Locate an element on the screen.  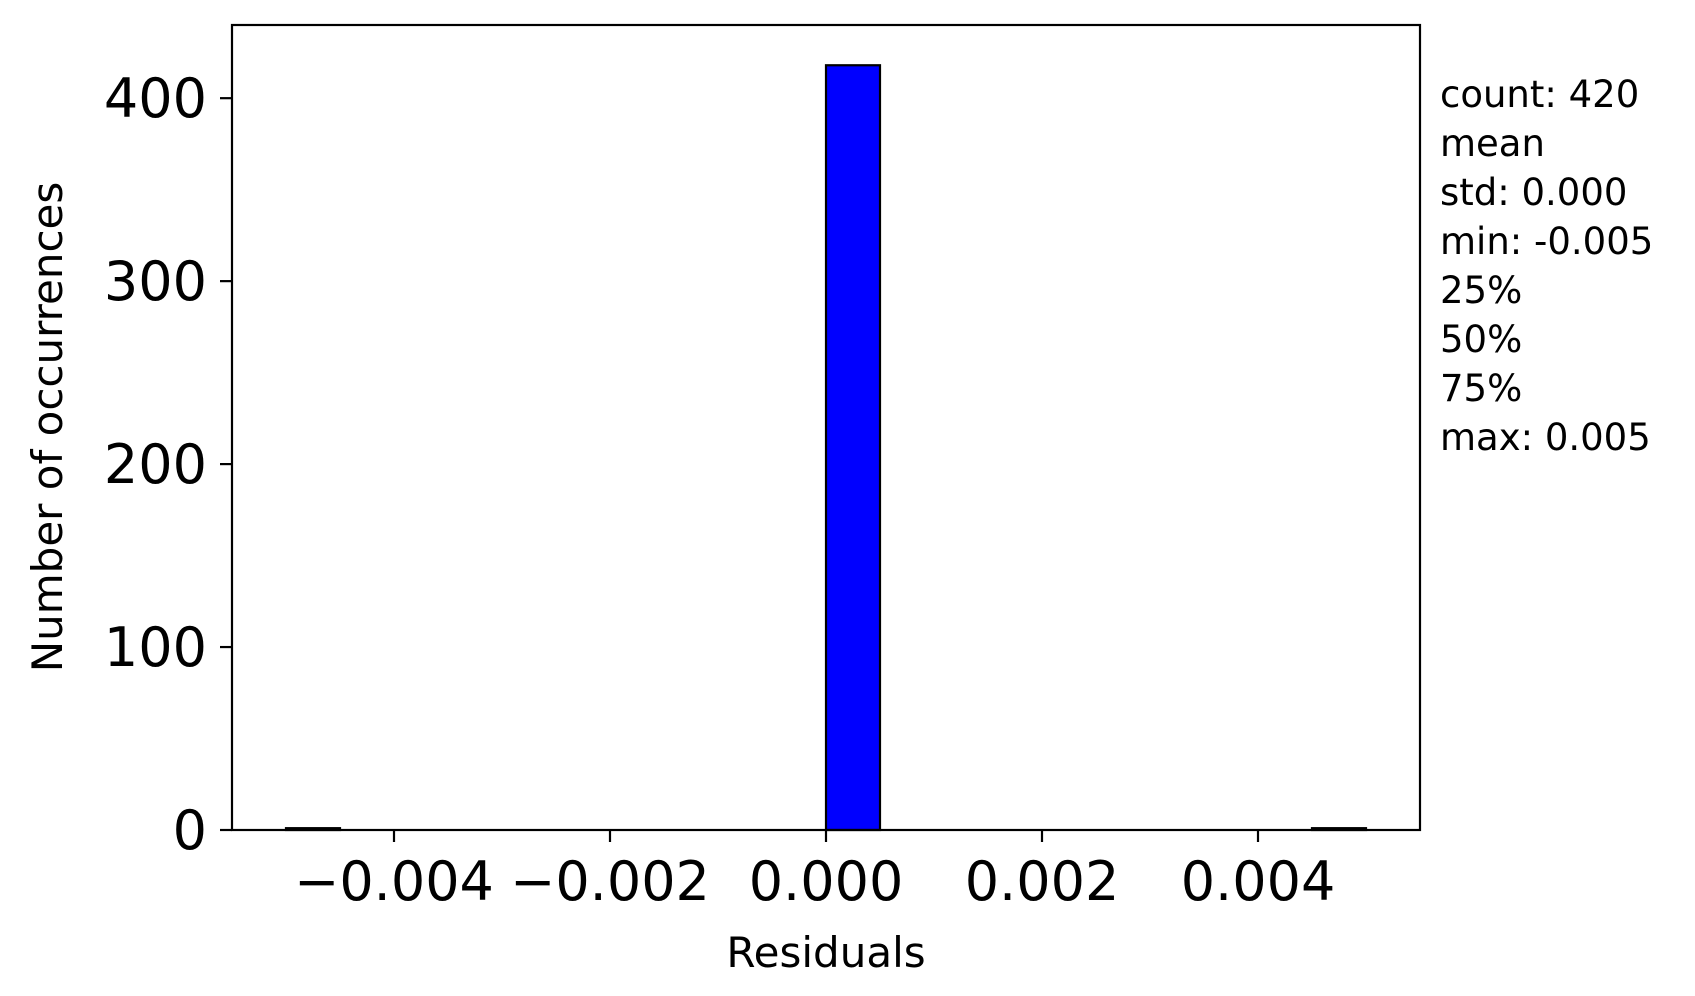
y-tick-label: 100 is located at coordinates (155, 647).